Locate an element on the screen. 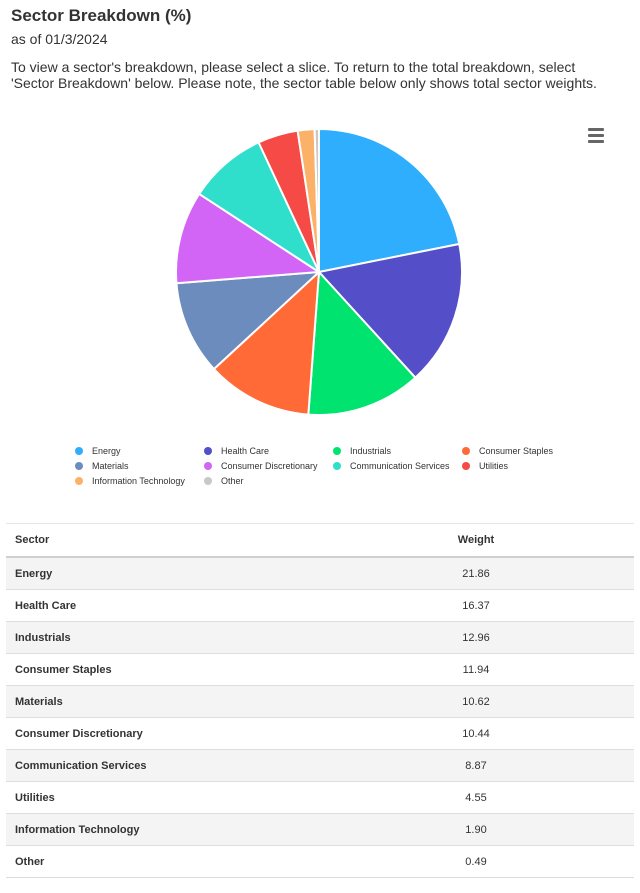 The height and width of the screenshot is (893, 640). sector-cell: Other is located at coordinates (168, 861).